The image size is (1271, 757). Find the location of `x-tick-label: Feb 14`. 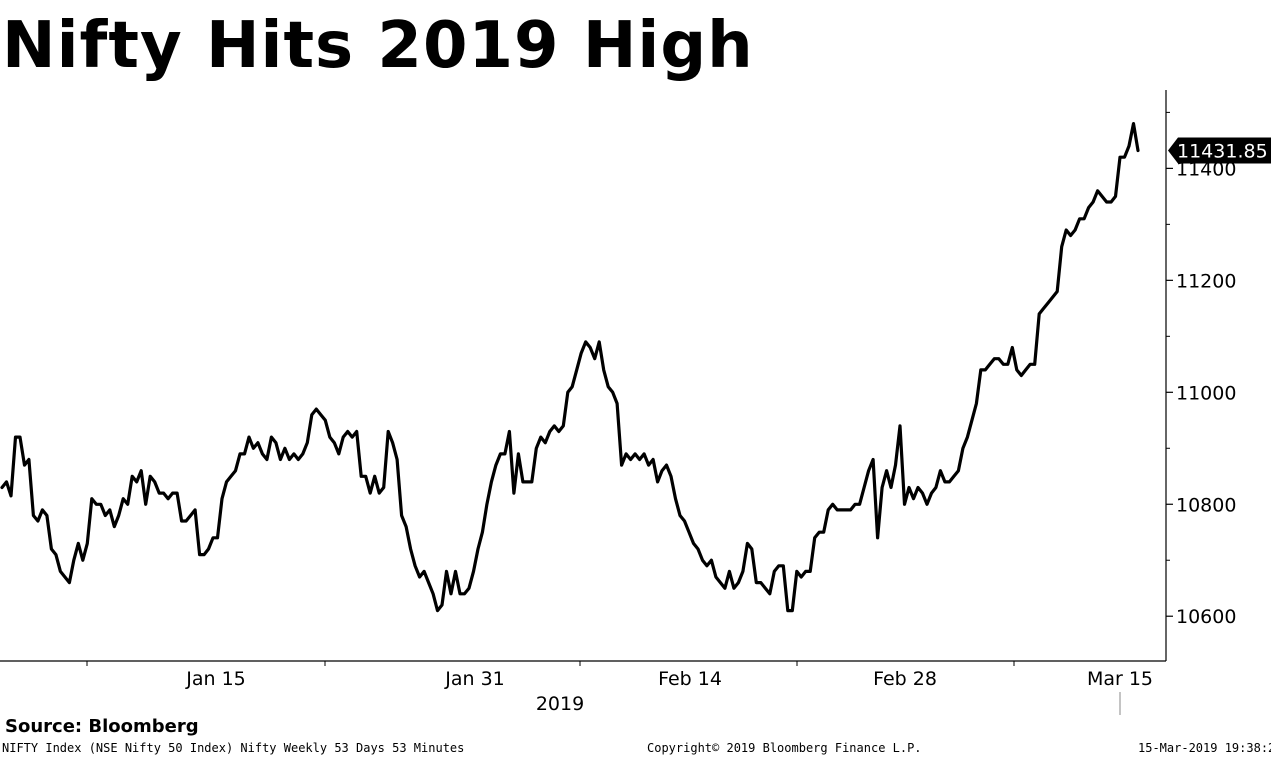

x-tick-label: Feb 14 is located at coordinates (690, 679).